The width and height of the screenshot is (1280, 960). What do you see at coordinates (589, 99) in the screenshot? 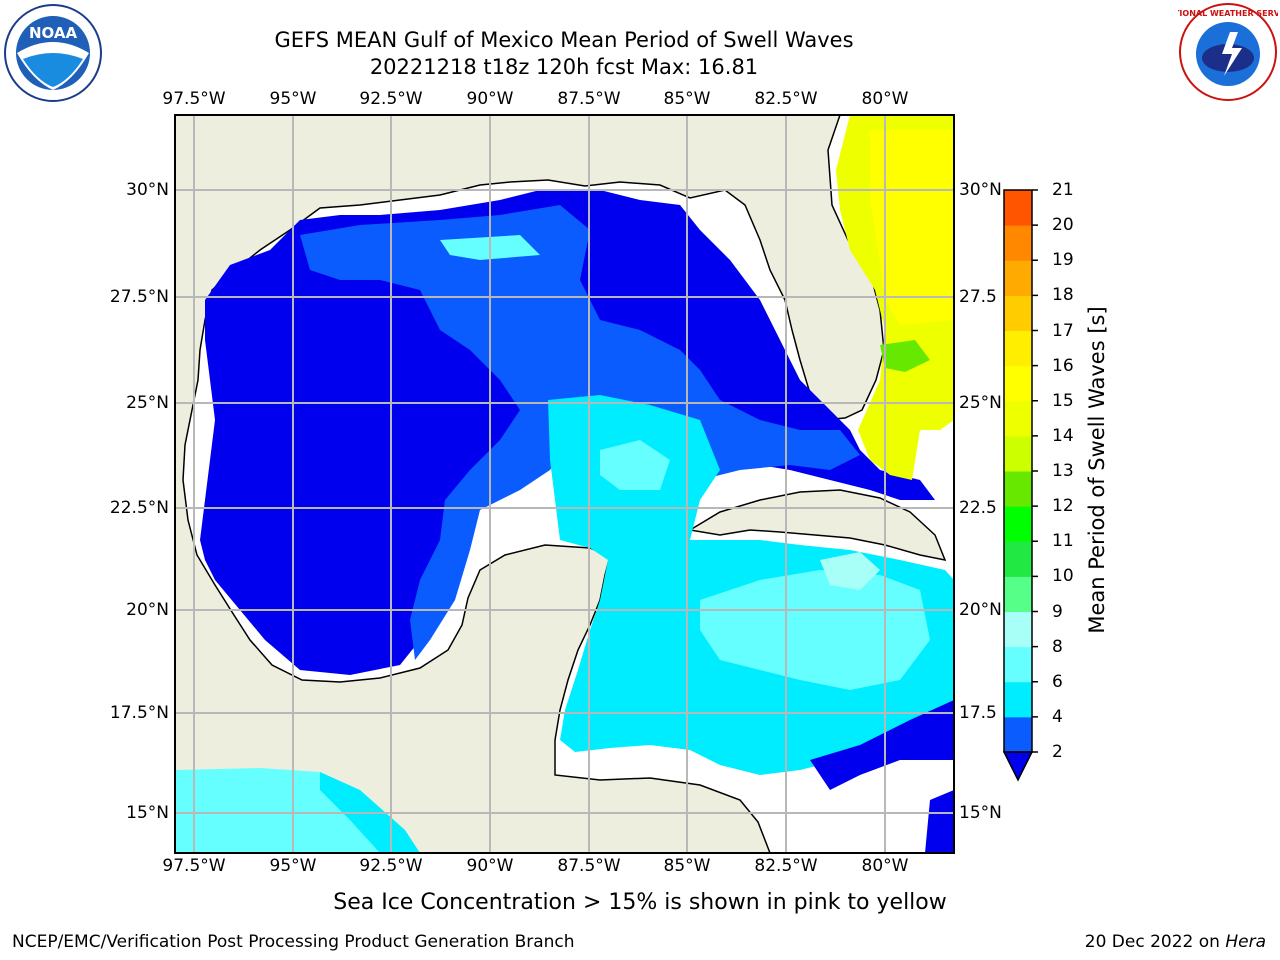
I see `lon-label-top: 87.5°W` at bounding box center [589, 99].